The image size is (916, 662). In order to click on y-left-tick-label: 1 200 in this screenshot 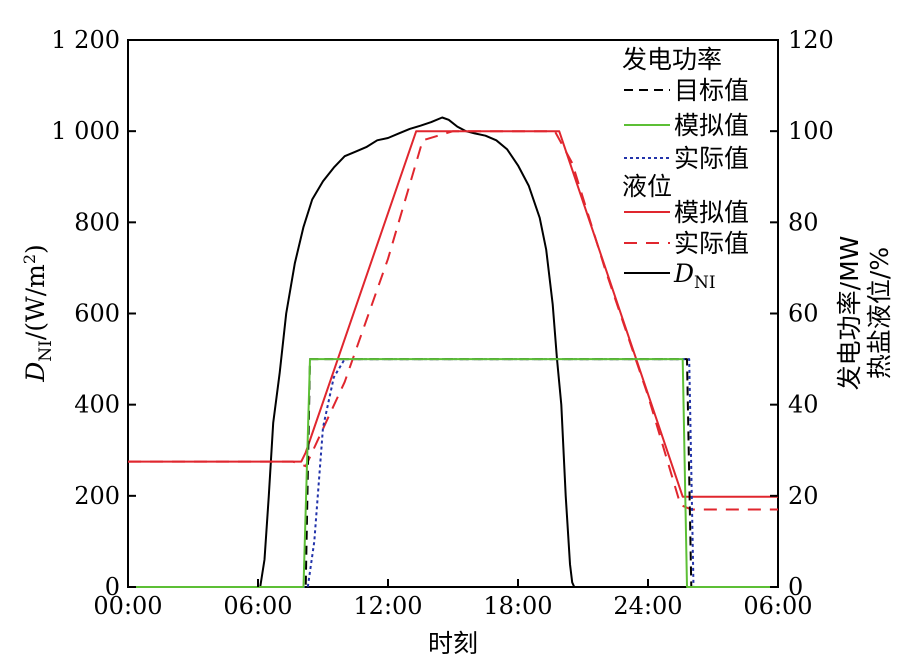, I will do `click(85, 40)`.